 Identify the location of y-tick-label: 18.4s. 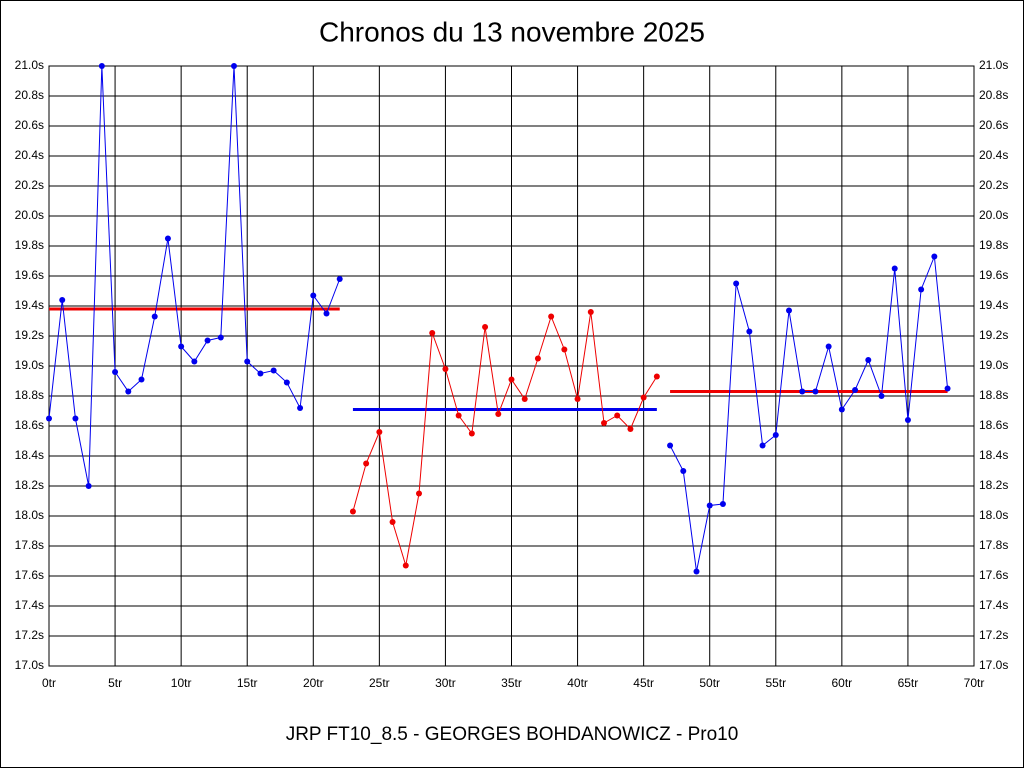
(29, 455).